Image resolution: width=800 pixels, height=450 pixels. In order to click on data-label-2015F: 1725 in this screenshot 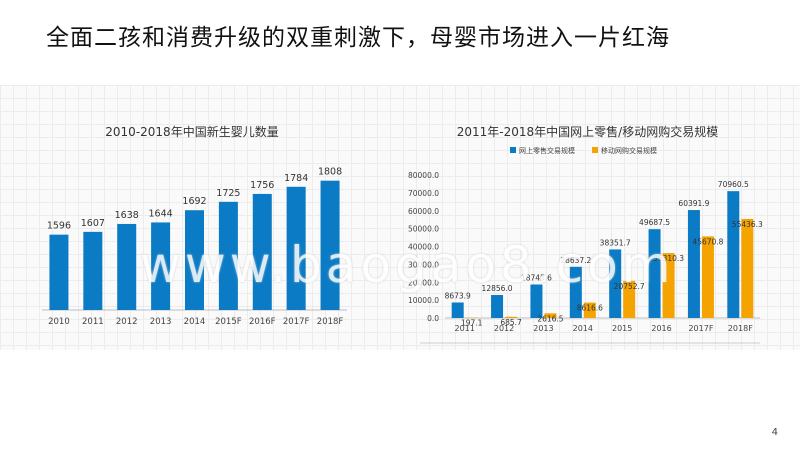, I will do `click(228, 193)`.